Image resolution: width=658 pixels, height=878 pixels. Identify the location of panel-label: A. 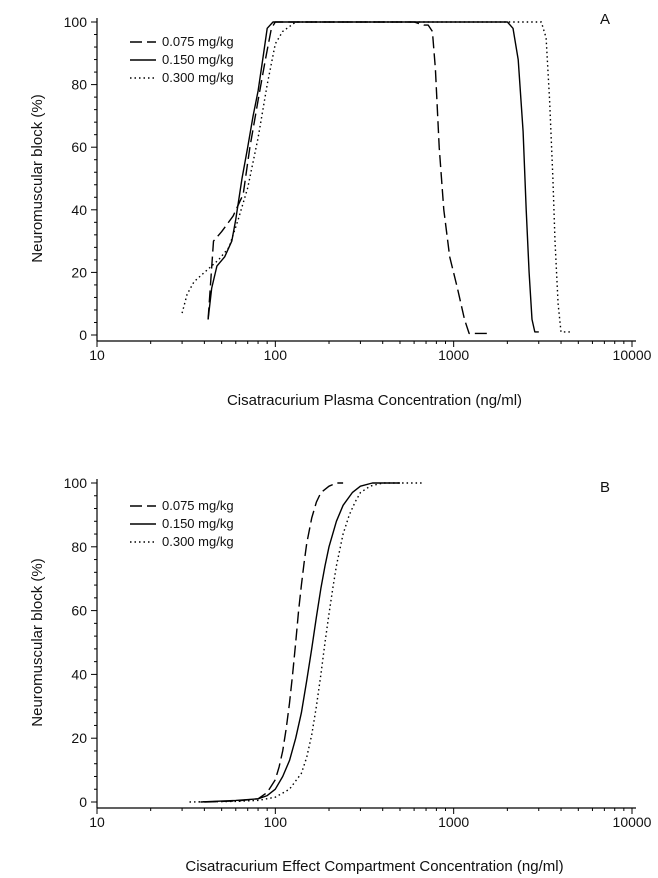
(605, 19).